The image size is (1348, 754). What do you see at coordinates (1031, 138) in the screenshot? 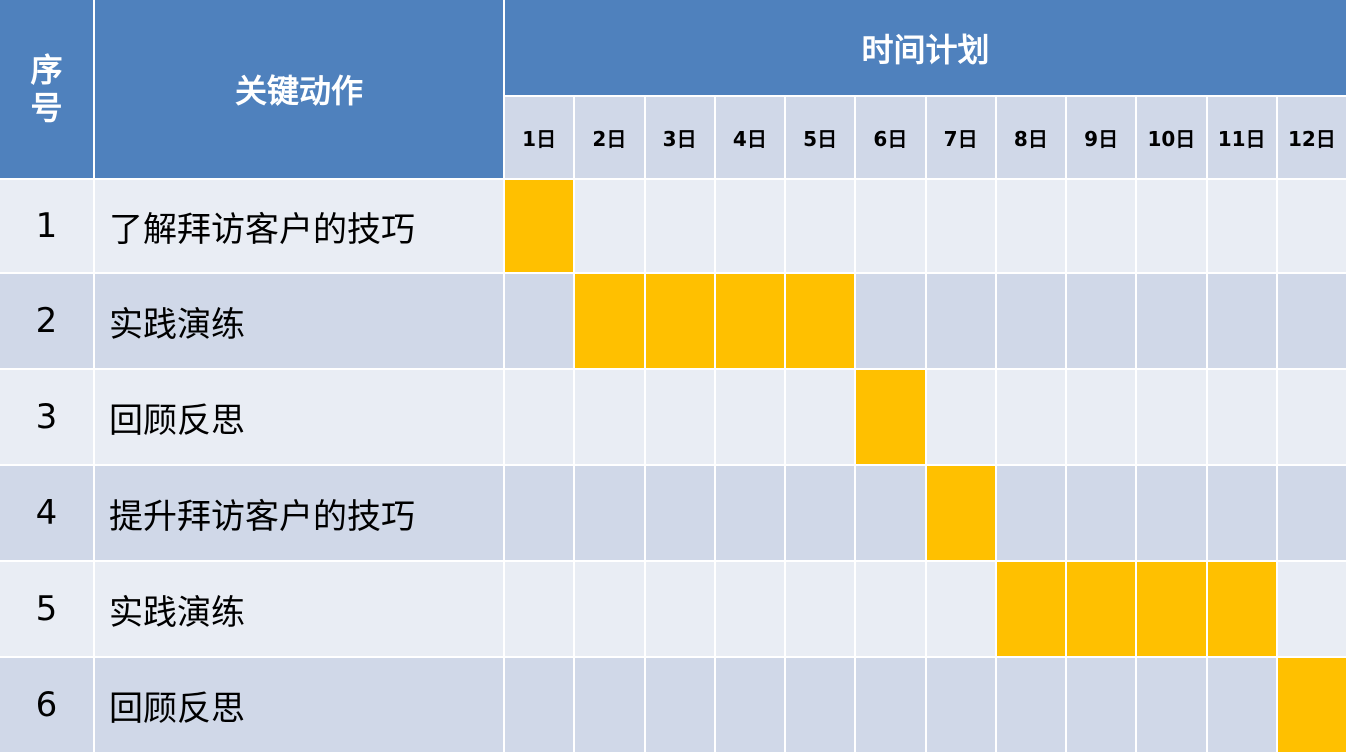
I see `day-header: 8日` at bounding box center [1031, 138].